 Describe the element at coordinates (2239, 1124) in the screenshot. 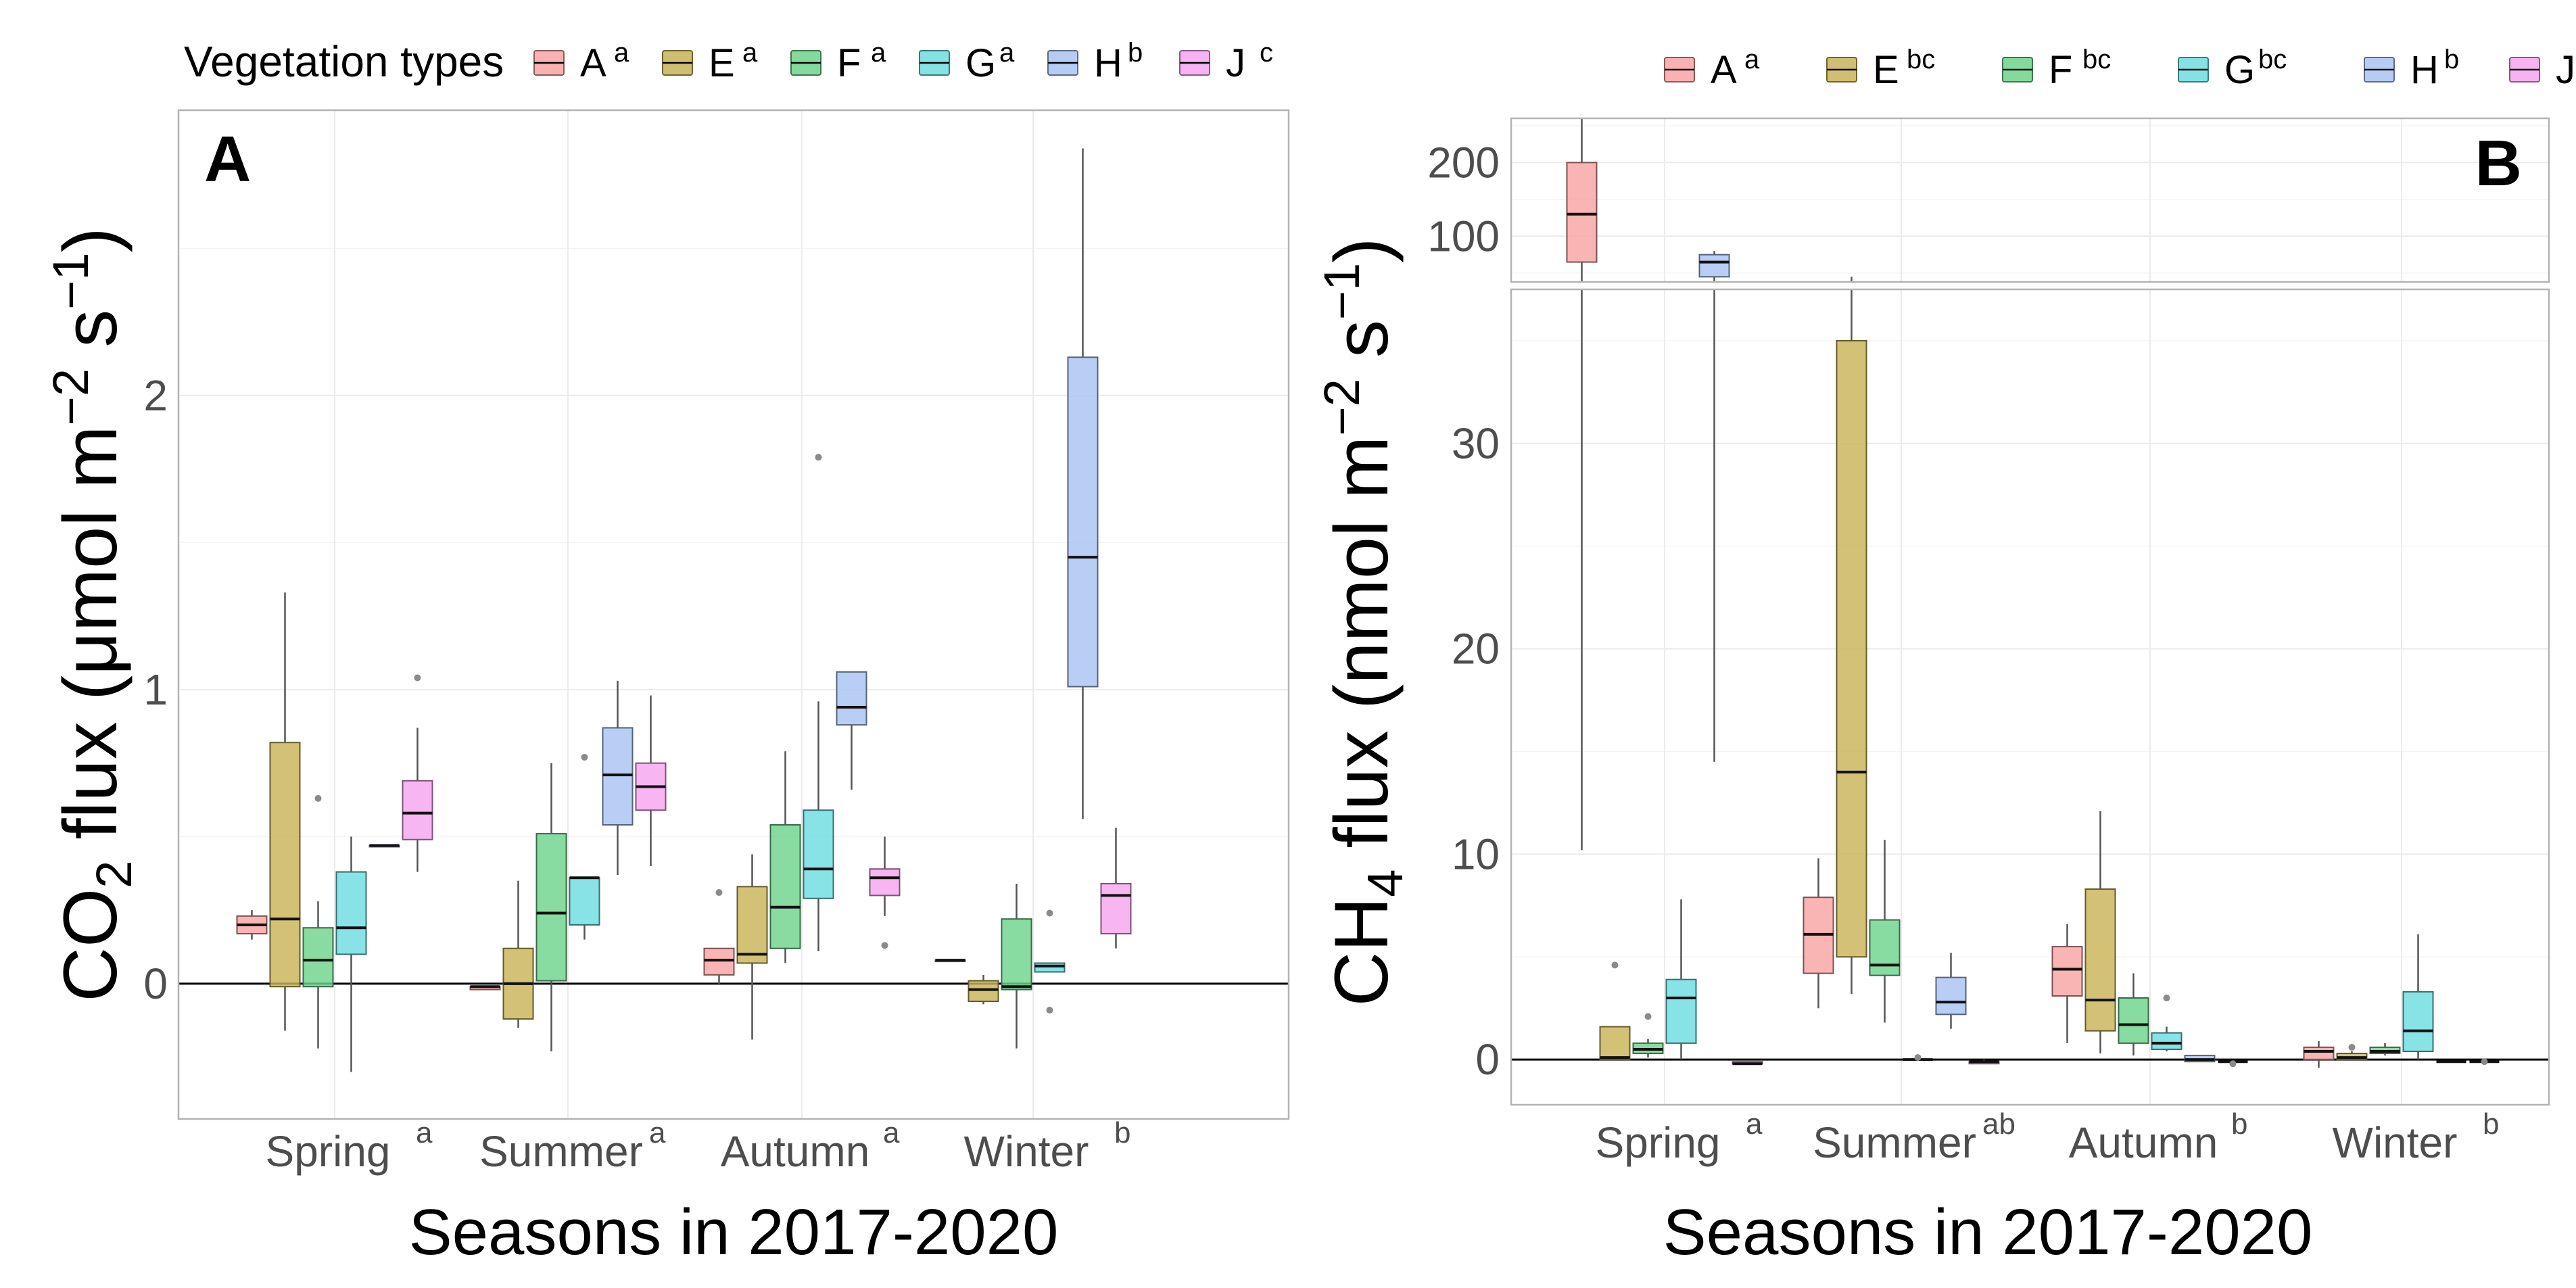

I see `x-tick-sup-autumn: b` at that location.